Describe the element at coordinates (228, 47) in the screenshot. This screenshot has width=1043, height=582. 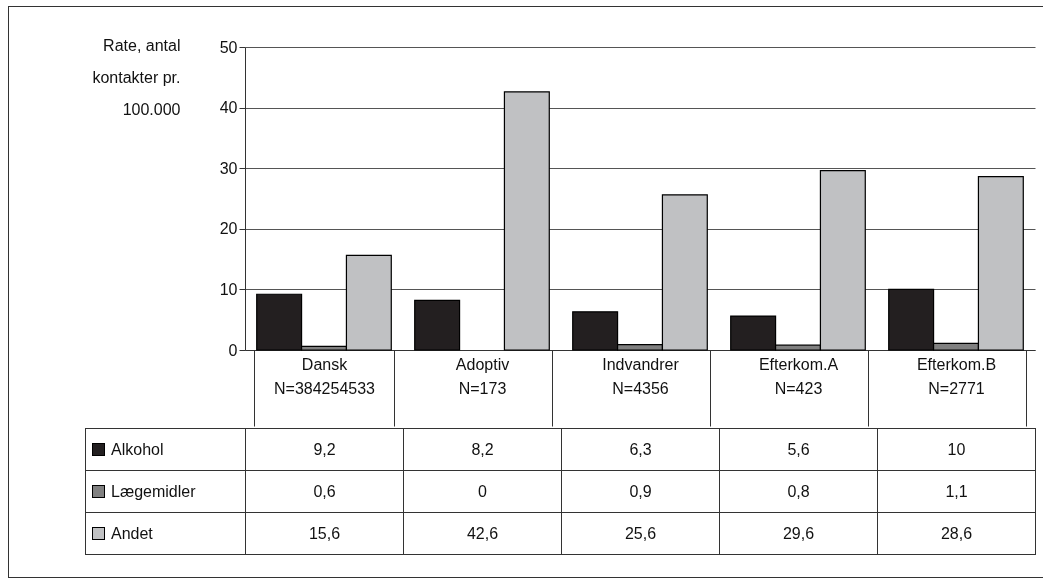
I see `y-tick-label: 50` at that location.